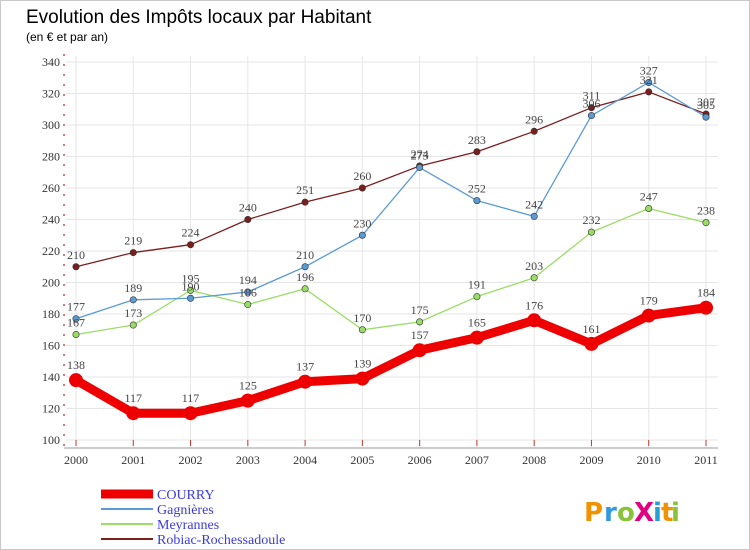 The image size is (750, 550). Describe the element at coordinates (188, 525) in the screenshot. I see `legend-label-2: Meyrannes` at that location.